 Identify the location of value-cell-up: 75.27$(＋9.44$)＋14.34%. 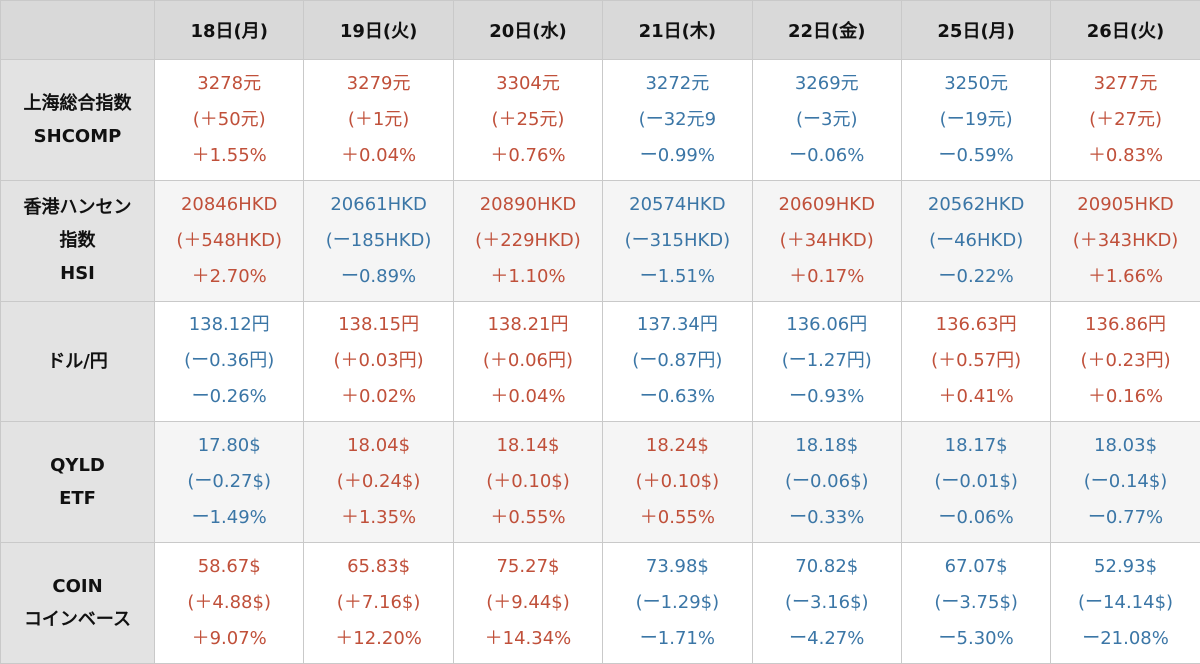
(527, 603).